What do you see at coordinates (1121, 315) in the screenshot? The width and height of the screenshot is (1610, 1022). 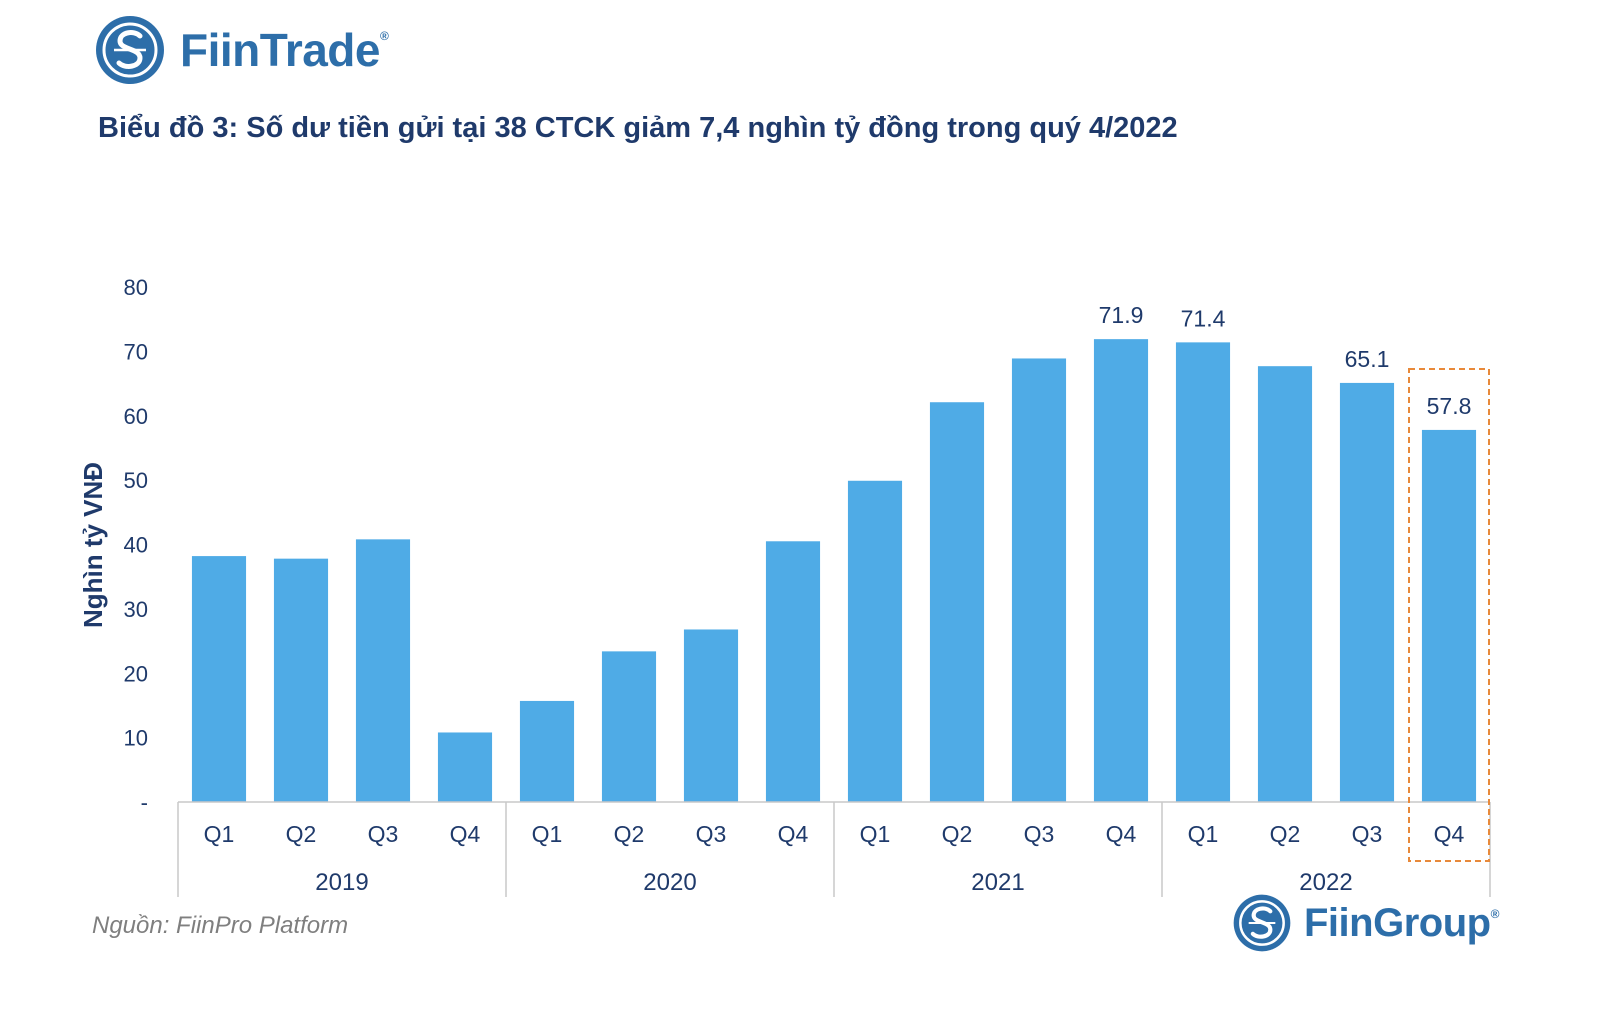 I see `data-label: 71.9` at bounding box center [1121, 315].